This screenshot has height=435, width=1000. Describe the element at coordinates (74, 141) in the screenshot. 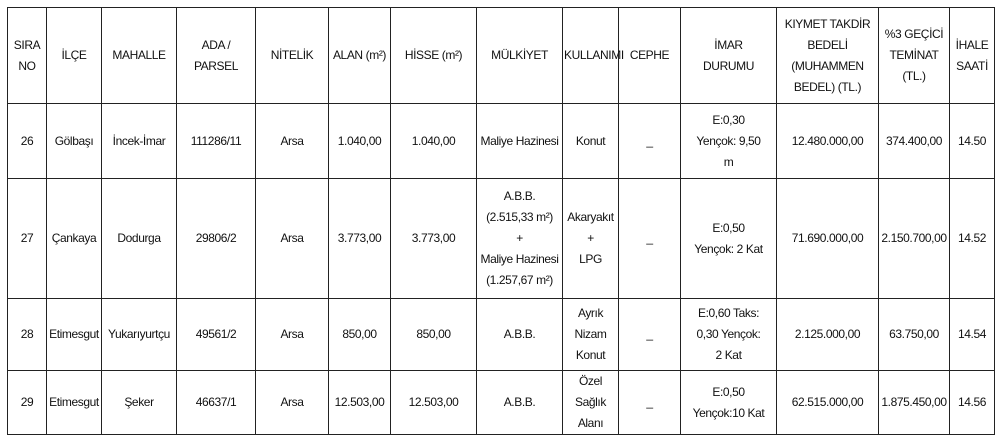

I see `cell-ilce: Gölbaşı` at that location.